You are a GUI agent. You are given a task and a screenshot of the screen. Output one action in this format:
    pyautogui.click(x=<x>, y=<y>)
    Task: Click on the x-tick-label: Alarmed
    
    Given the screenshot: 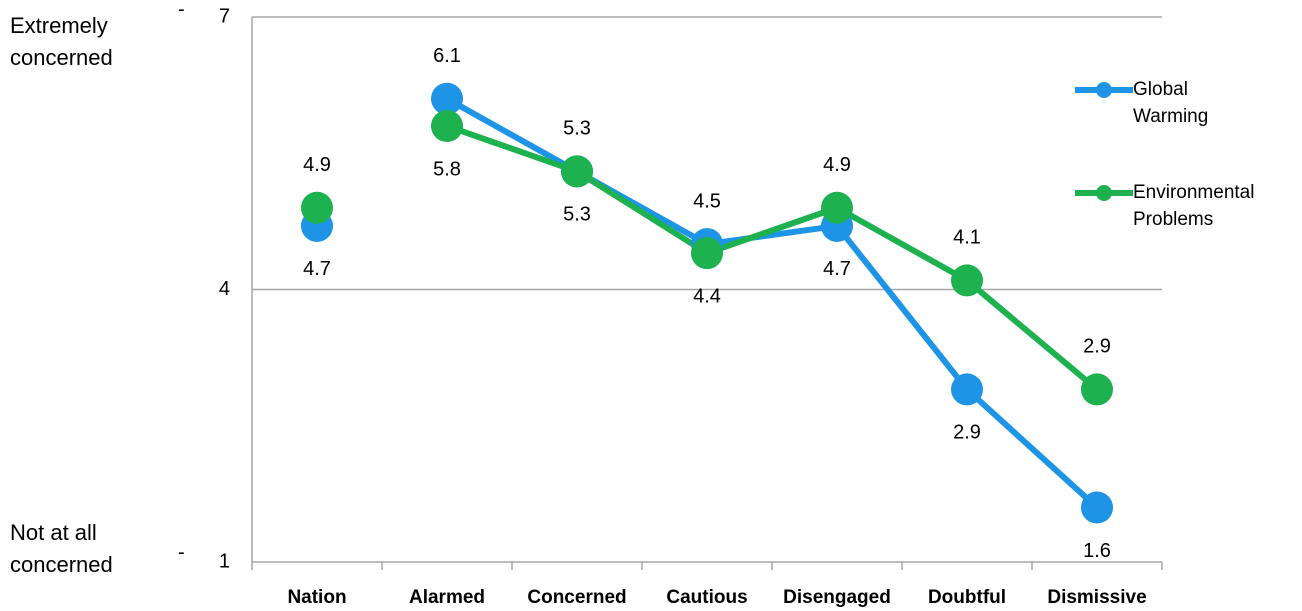 What is the action you would take?
    pyautogui.click(x=447, y=597)
    